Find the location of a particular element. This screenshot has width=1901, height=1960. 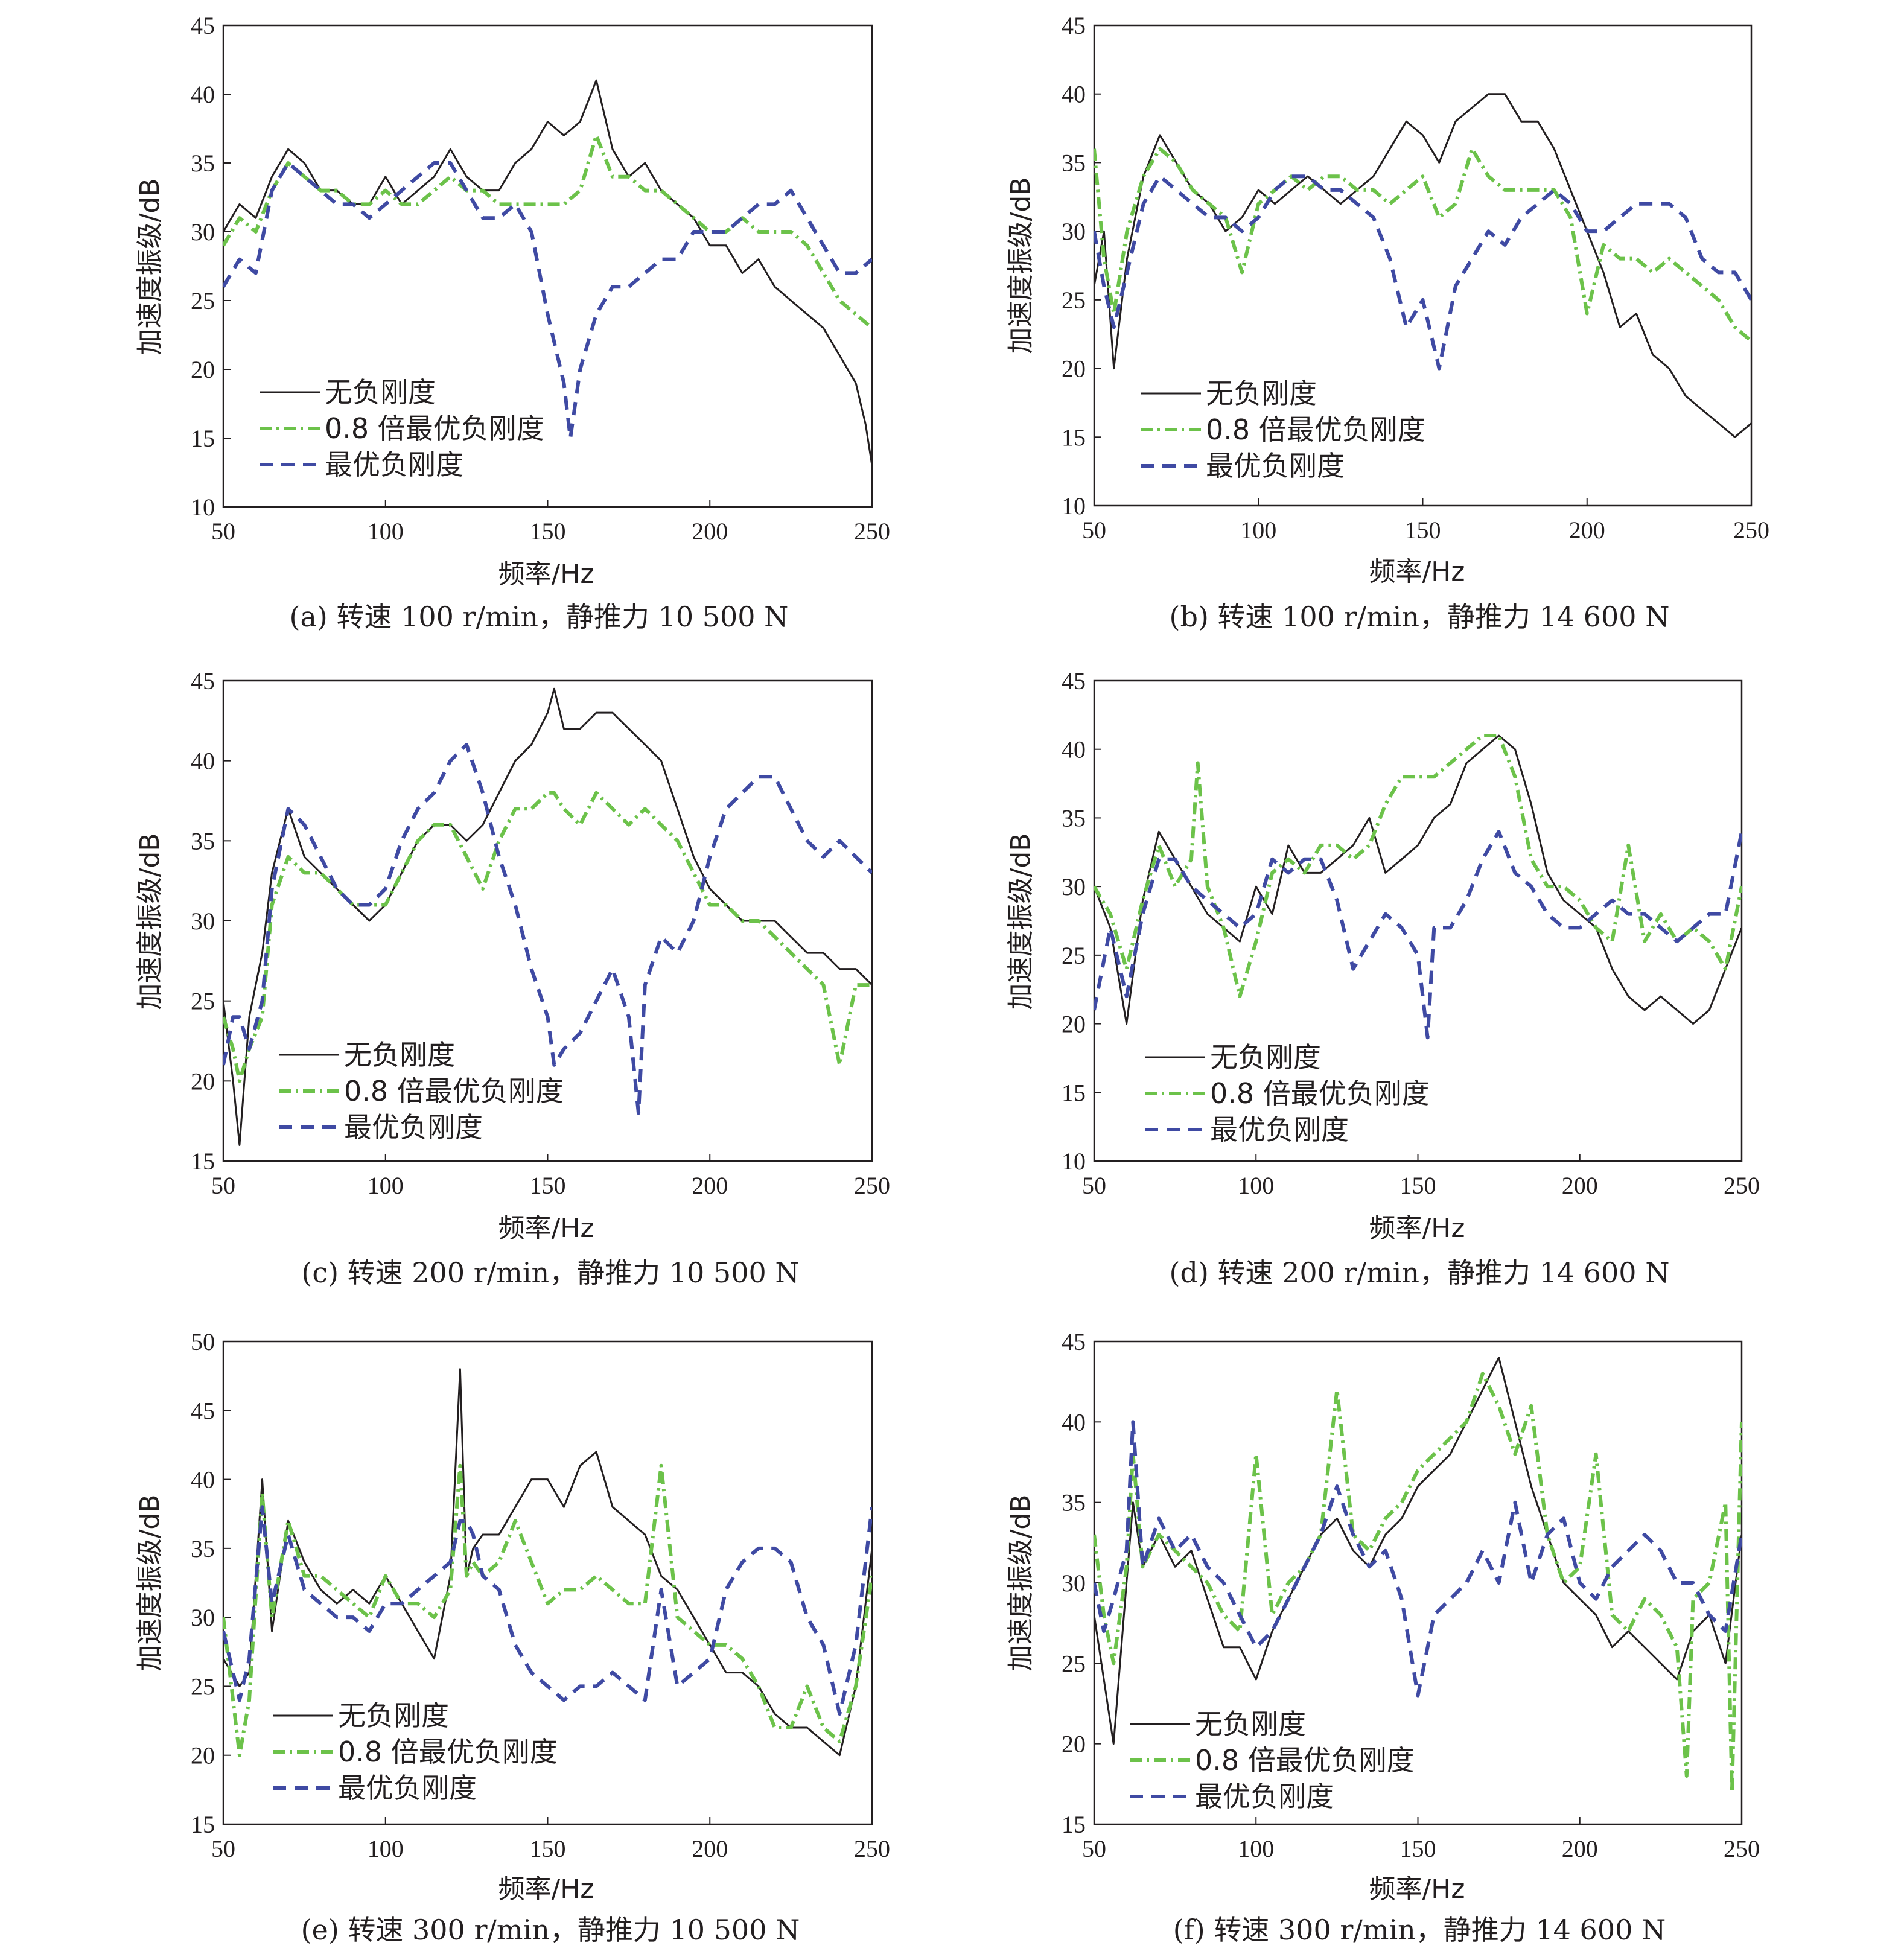

chart-a-xlabel: 频率/Hz is located at coordinates (546, 574).